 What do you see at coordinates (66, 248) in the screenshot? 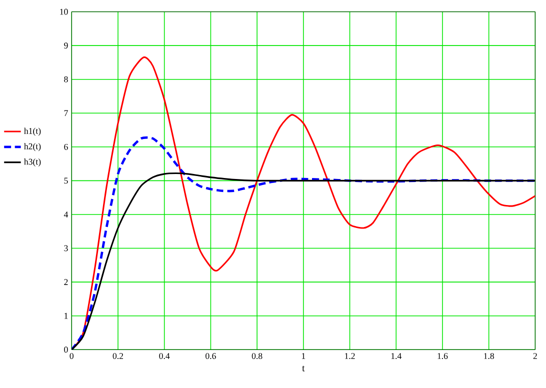
I see `y-tick-label: 3` at bounding box center [66, 248].